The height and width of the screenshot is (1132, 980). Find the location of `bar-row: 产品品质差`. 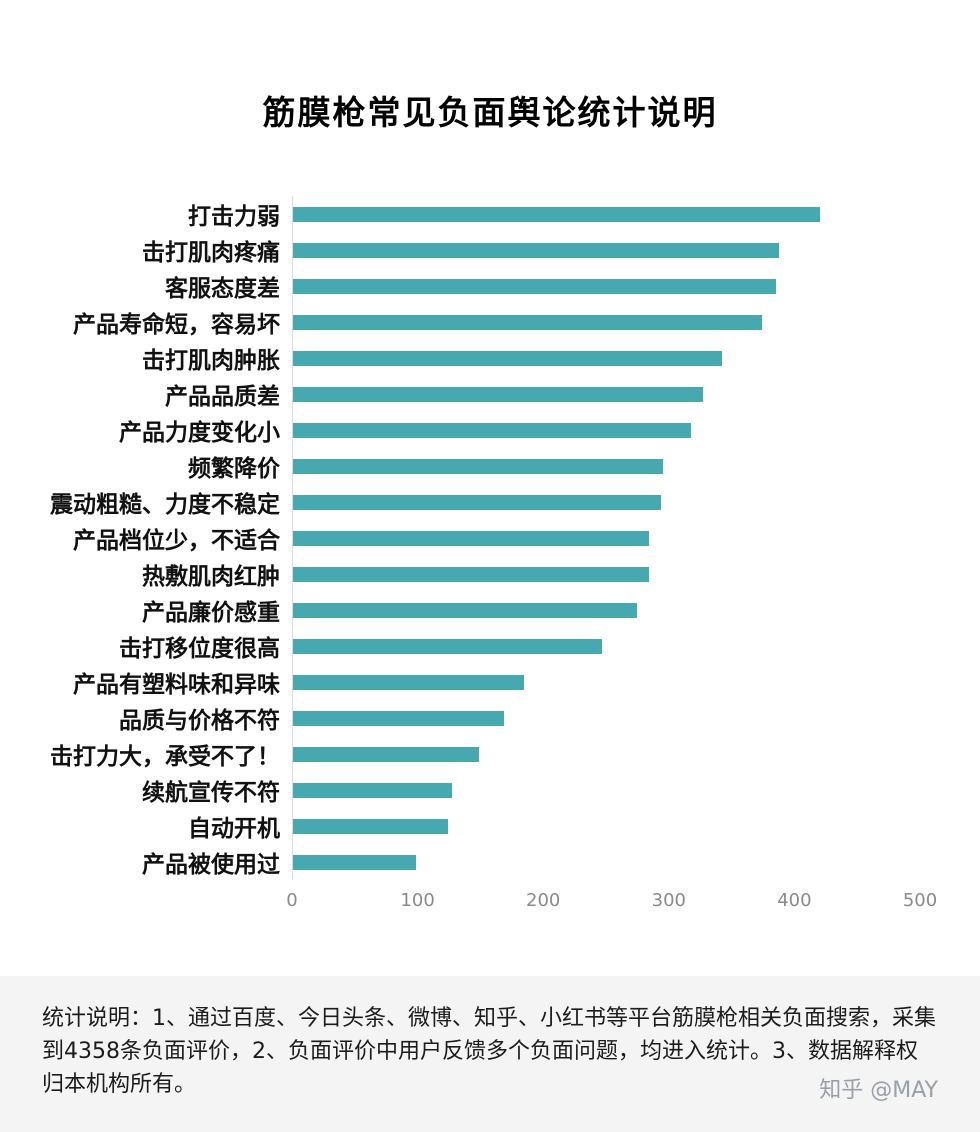

bar-row: 产品品质差 is located at coordinates (490, 394).